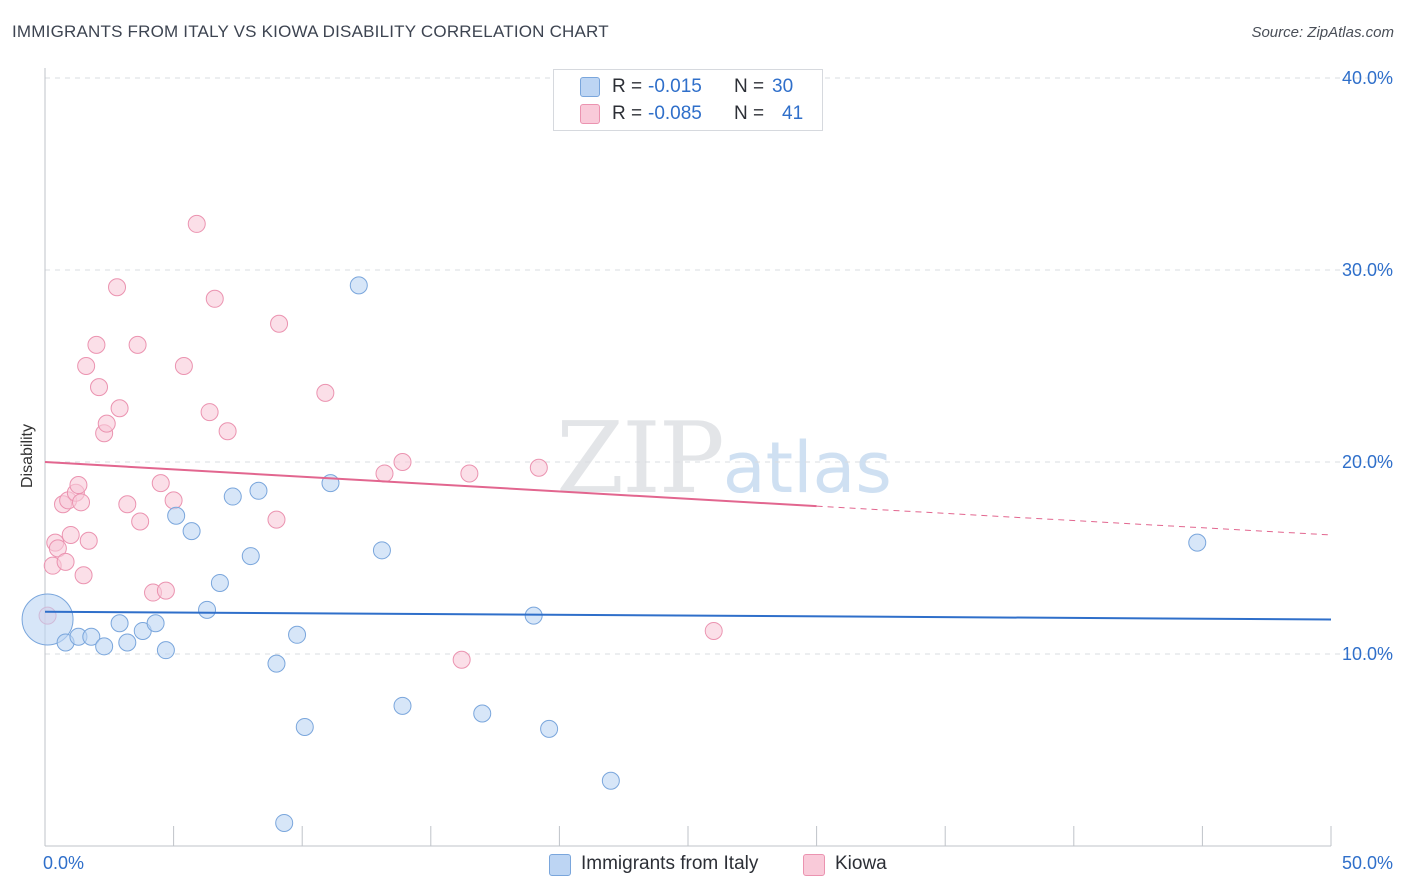  I want to click on kiowa-trend-extension, so click(1074, 520).